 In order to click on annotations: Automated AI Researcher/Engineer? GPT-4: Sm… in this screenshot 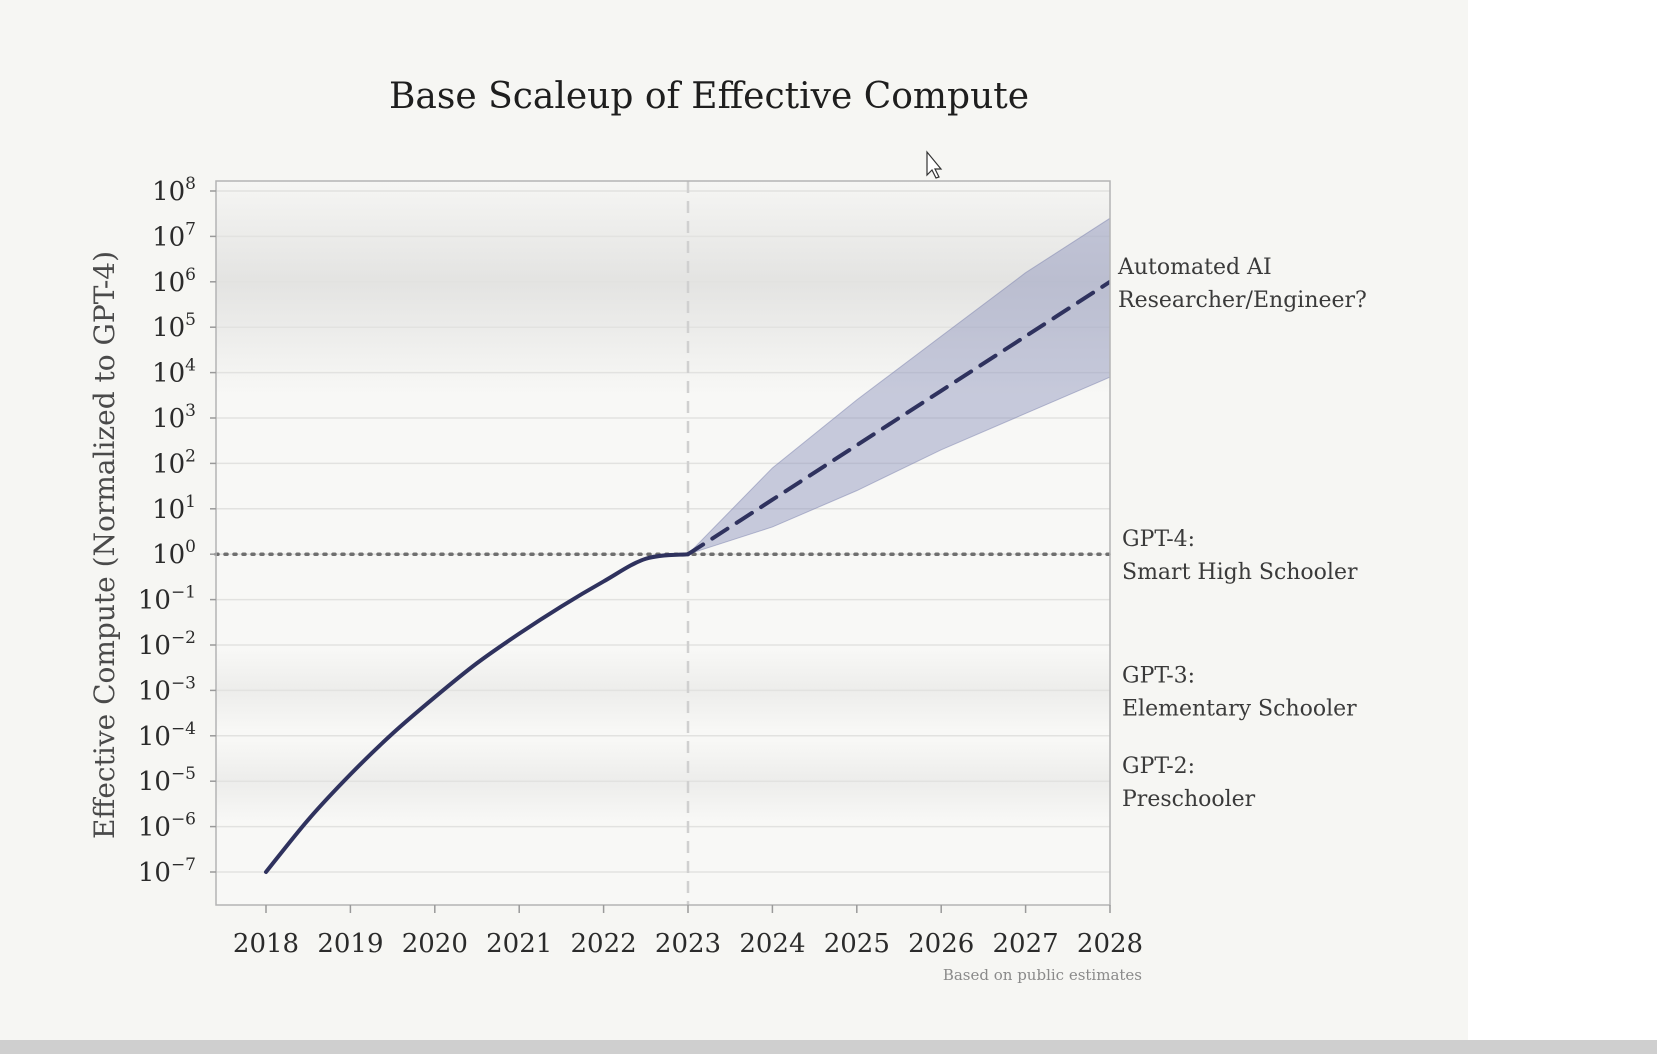, I will do `click(1242, 533)`.